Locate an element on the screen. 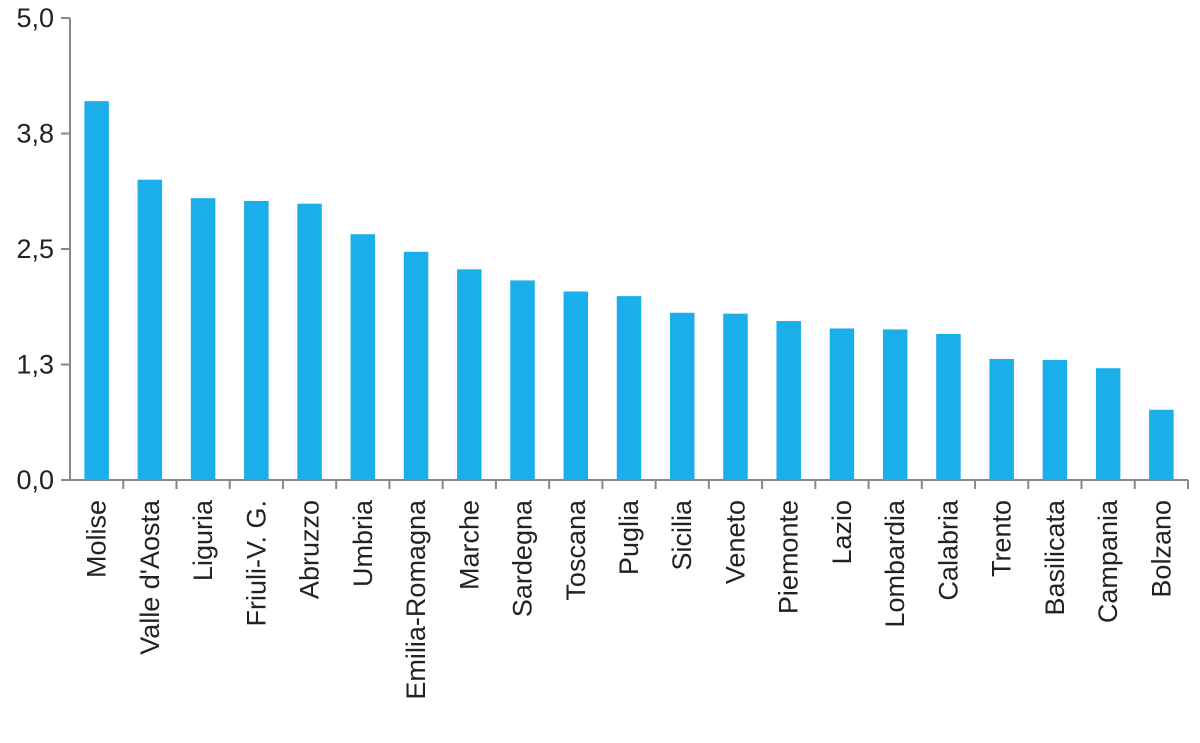 This screenshot has width=1200, height=743. x-category-label: Umbria is located at coordinates (363, 543).